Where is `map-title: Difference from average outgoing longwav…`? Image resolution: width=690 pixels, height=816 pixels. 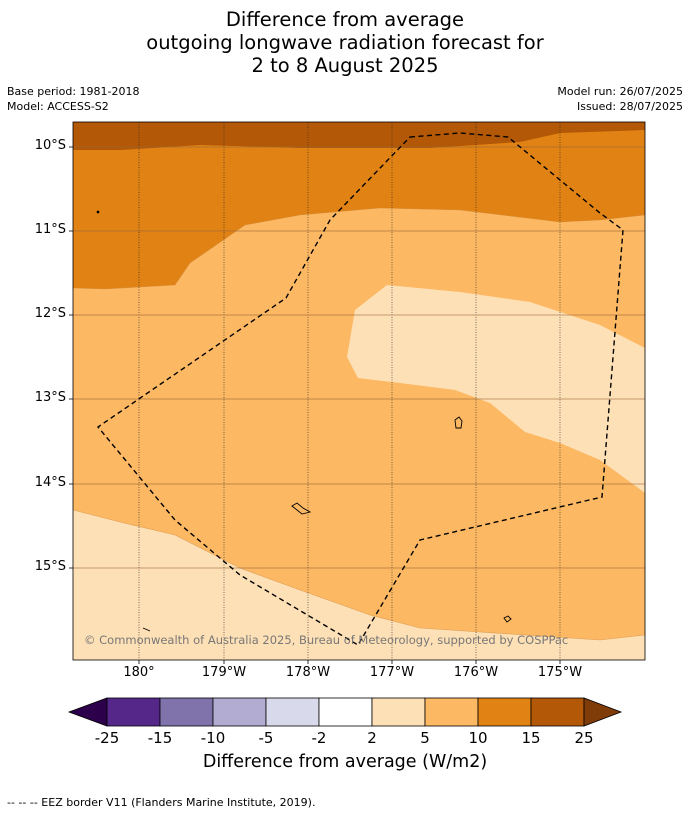 map-title: Difference from average outgoing longwav… is located at coordinates (345, 42).